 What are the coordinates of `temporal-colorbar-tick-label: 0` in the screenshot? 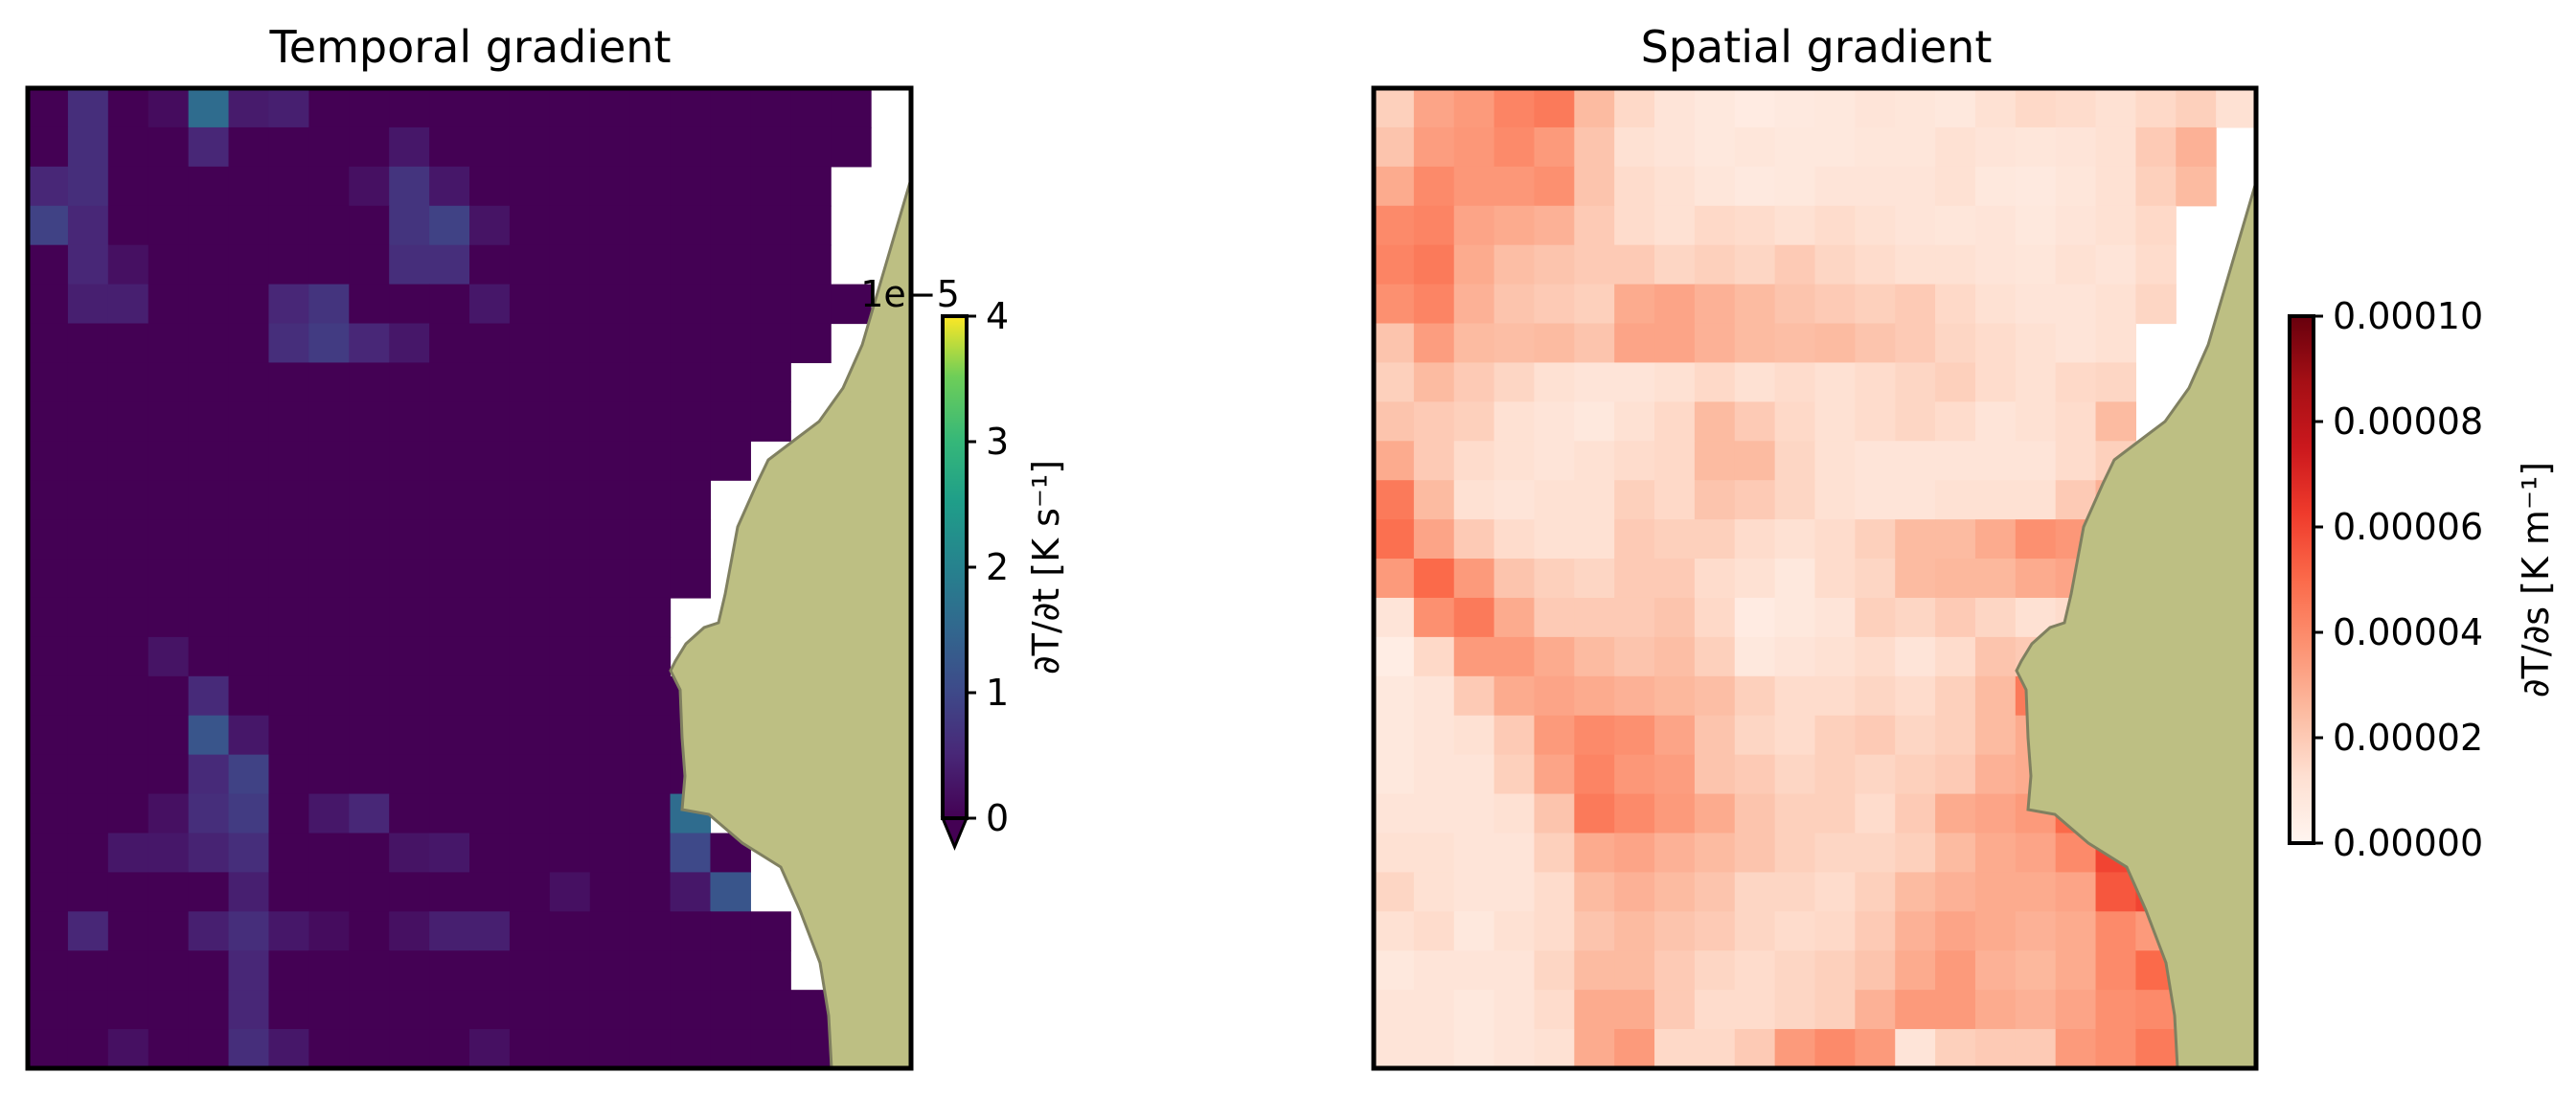 It's located at (998, 818).